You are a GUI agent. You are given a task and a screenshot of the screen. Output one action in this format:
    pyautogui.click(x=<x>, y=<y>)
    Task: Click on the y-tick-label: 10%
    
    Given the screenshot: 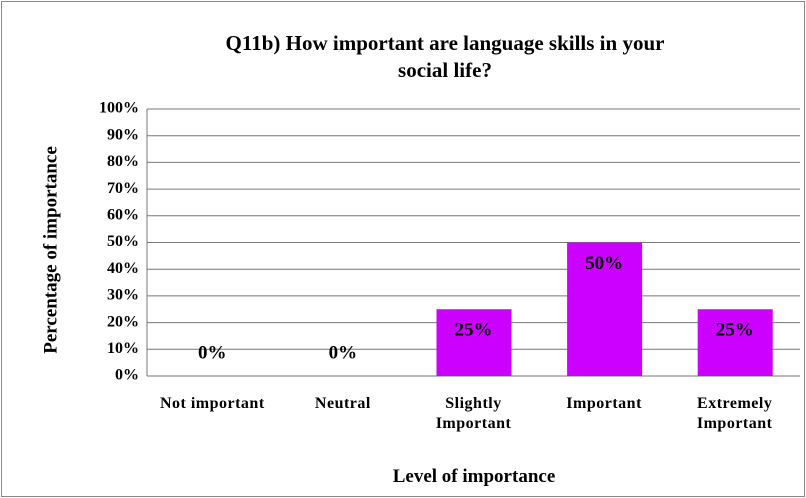 What is the action you would take?
    pyautogui.click(x=123, y=348)
    